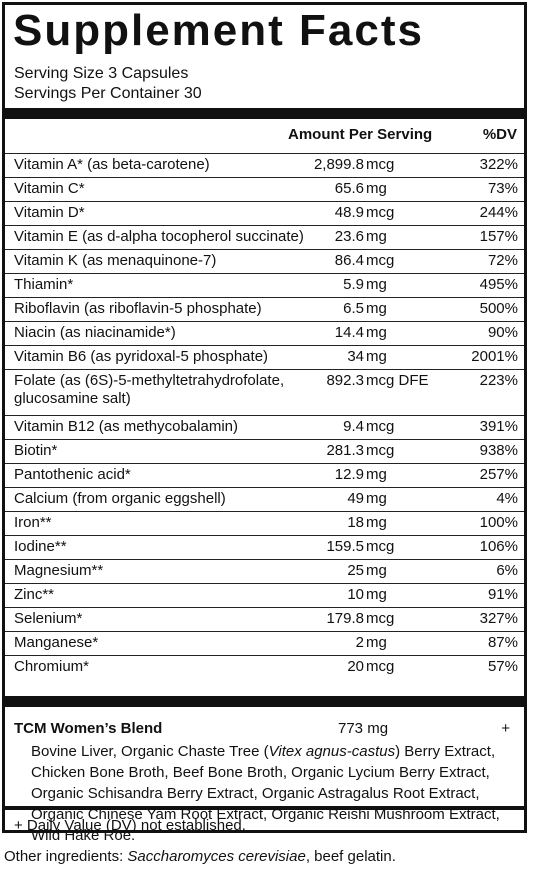 This screenshot has height=886, width=533. What do you see at coordinates (498, 236) in the screenshot?
I see `nutrient-dv: 157%` at bounding box center [498, 236].